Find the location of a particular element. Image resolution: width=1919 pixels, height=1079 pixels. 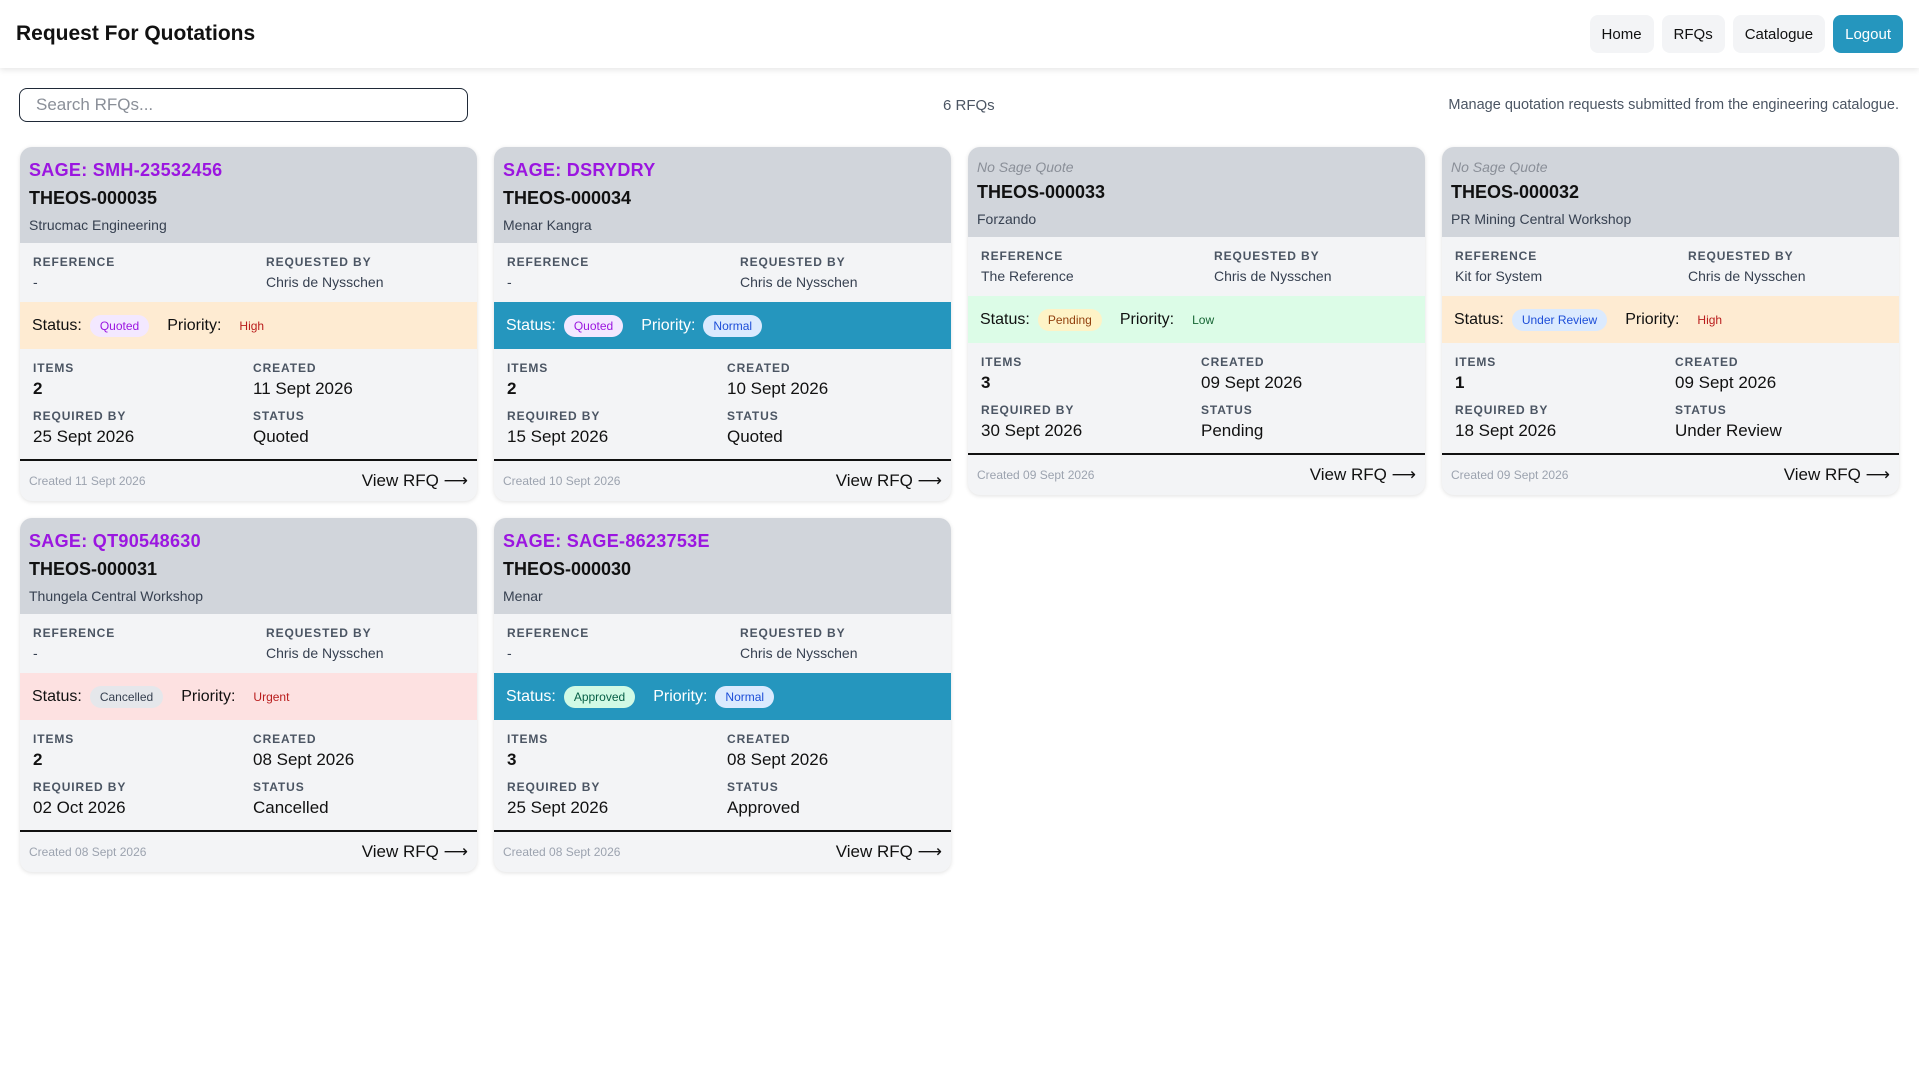

status-badge: Pending is located at coordinates (1069, 319).